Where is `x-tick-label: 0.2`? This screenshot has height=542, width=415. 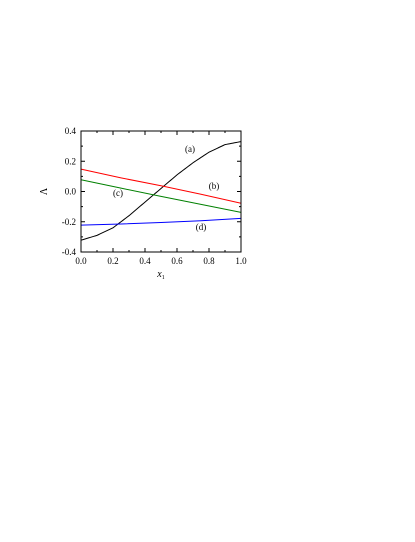 x-tick-label: 0.2 is located at coordinates (112, 261).